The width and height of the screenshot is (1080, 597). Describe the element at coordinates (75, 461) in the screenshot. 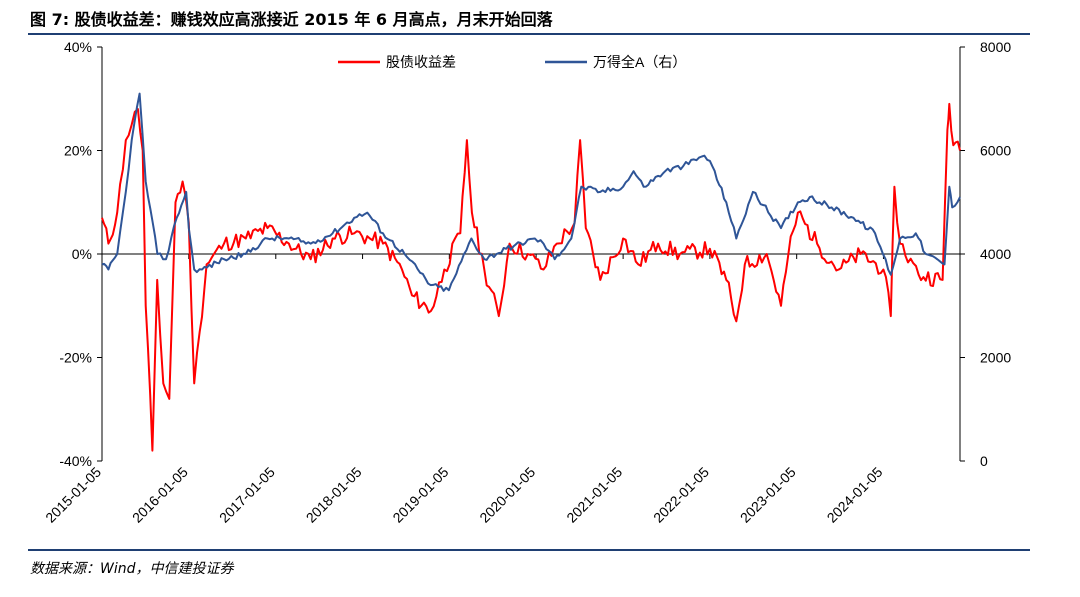

I see `left-tick-label: -40%` at that location.